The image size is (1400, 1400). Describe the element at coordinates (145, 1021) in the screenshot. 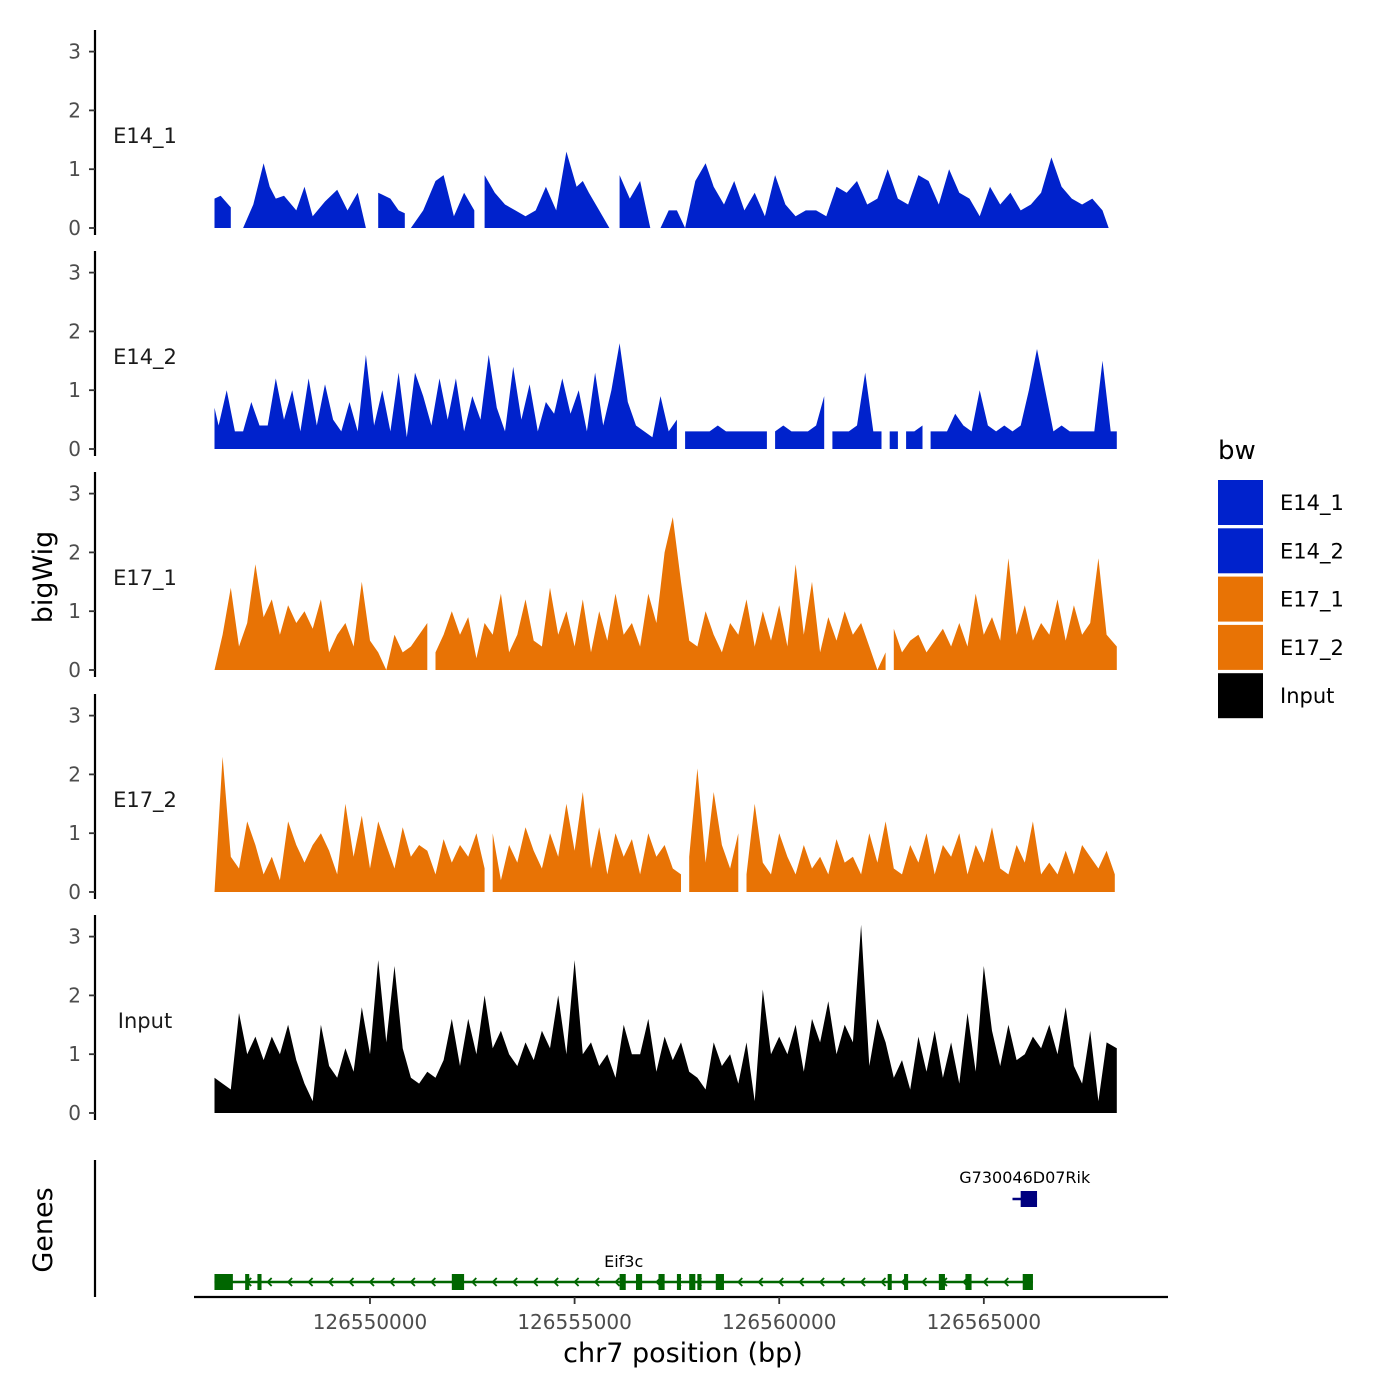

I see `track-label-Input: Input` at that location.